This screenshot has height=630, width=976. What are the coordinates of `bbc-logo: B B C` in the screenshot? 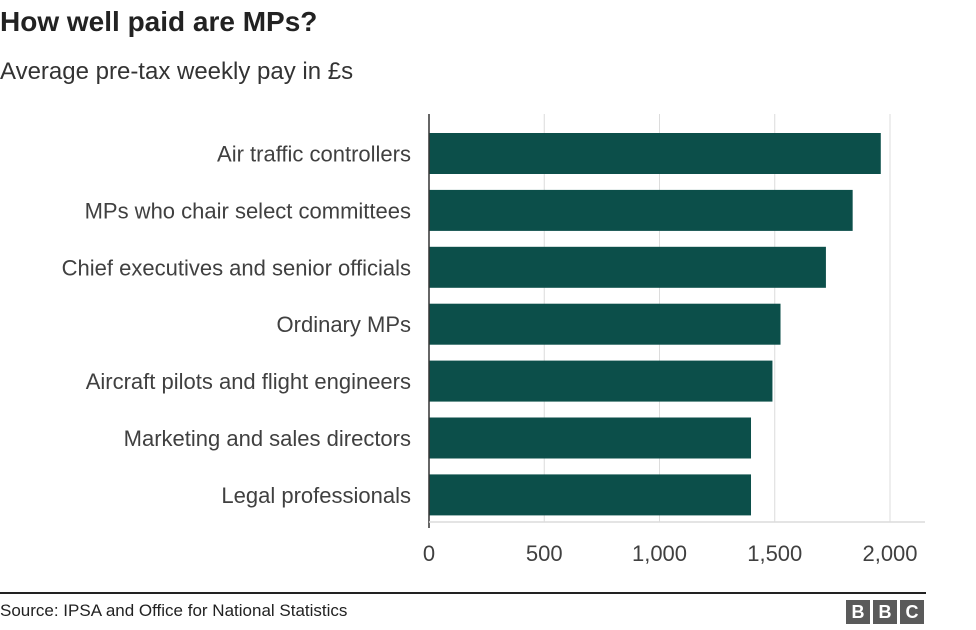 It's located at (885, 612).